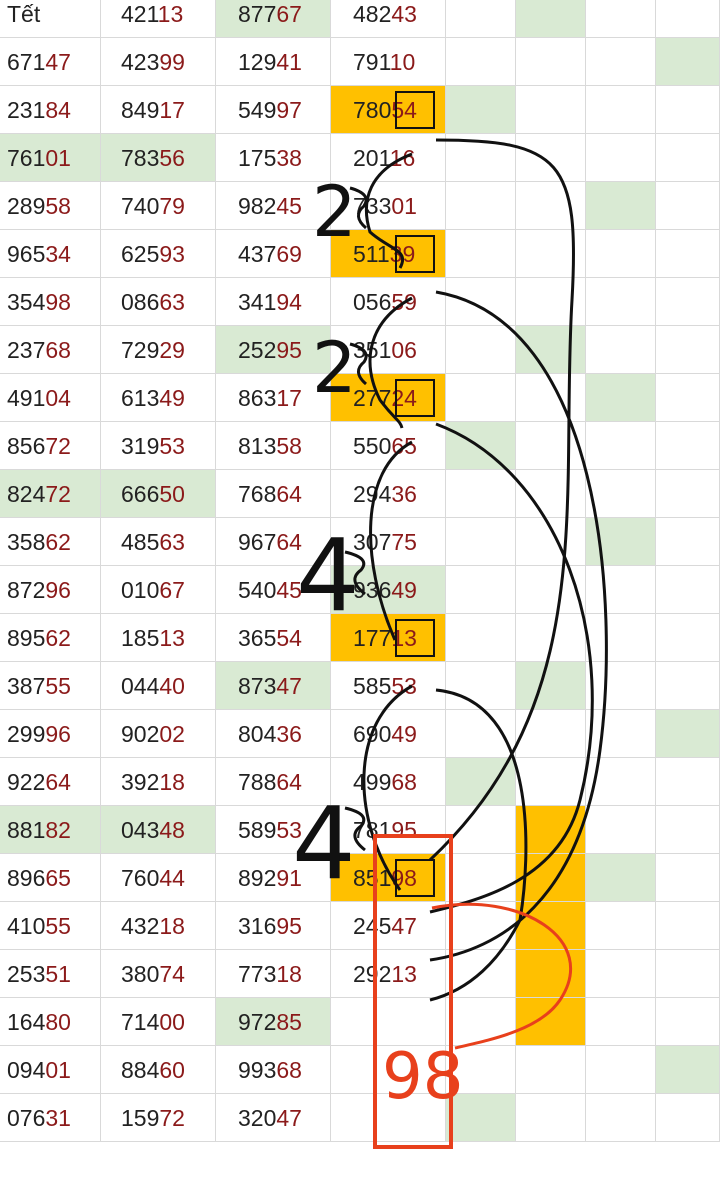  I want to click on cell-last-two-digits: 49, so click(172, 398).